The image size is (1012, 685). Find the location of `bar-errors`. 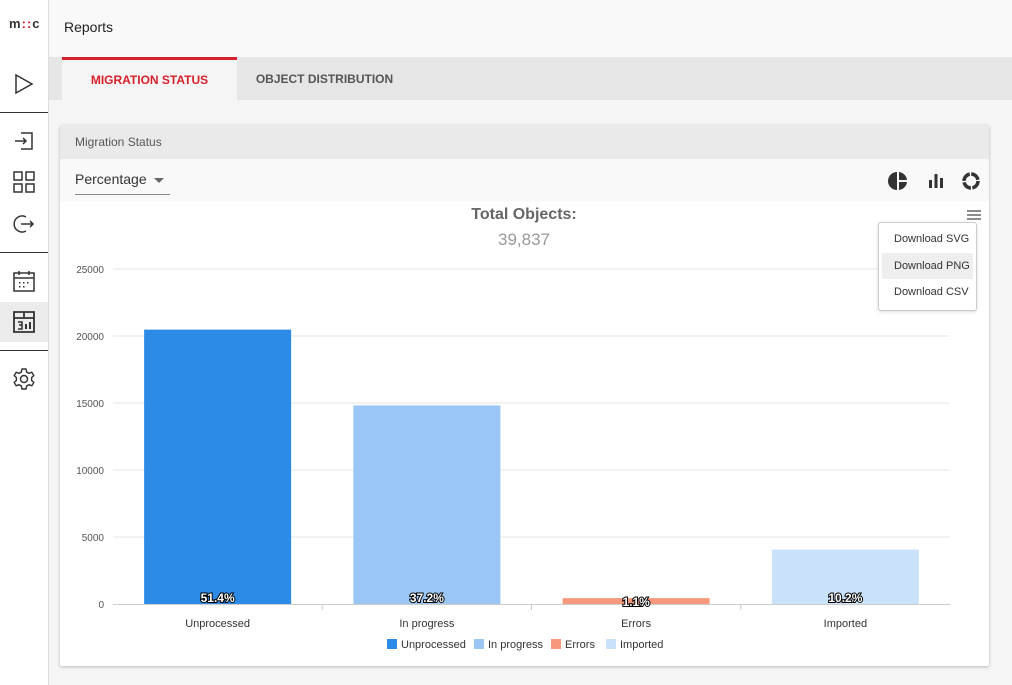

bar-errors is located at coordinates (636, 601).